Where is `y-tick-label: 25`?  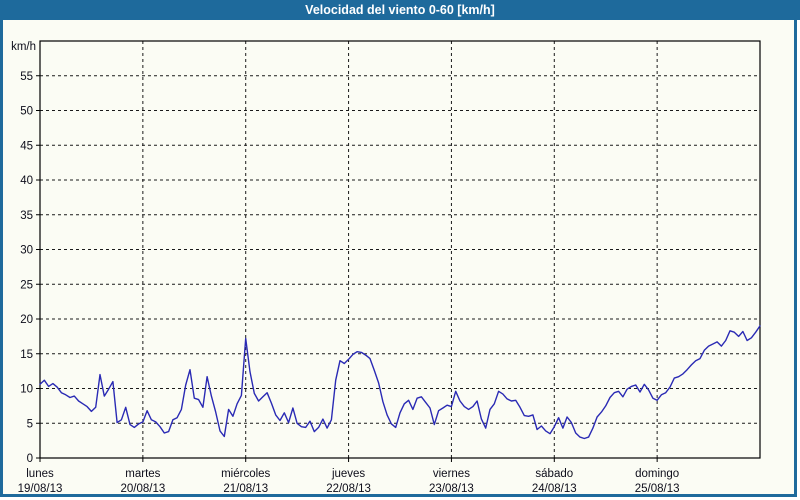 y-tick-label: 25 is located at coordinates (26, 285).